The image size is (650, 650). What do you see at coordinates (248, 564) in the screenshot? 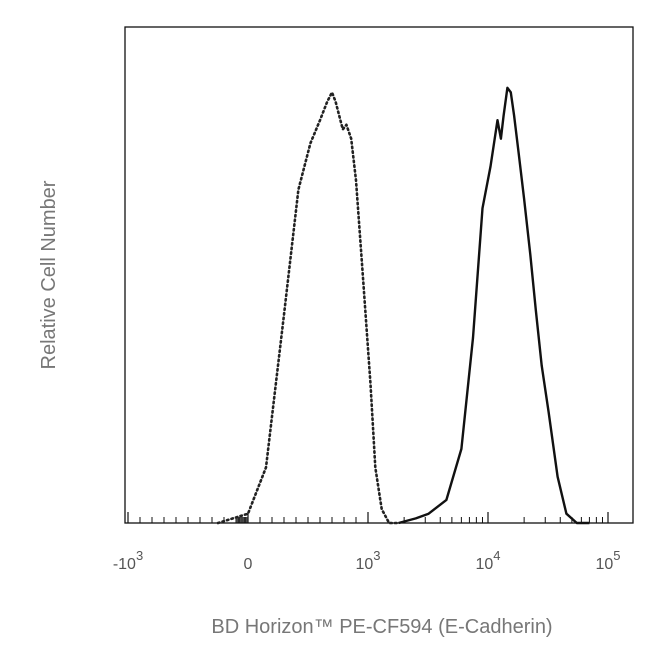
I see `x-tick-label: 0` at bounding box center [248, 564].